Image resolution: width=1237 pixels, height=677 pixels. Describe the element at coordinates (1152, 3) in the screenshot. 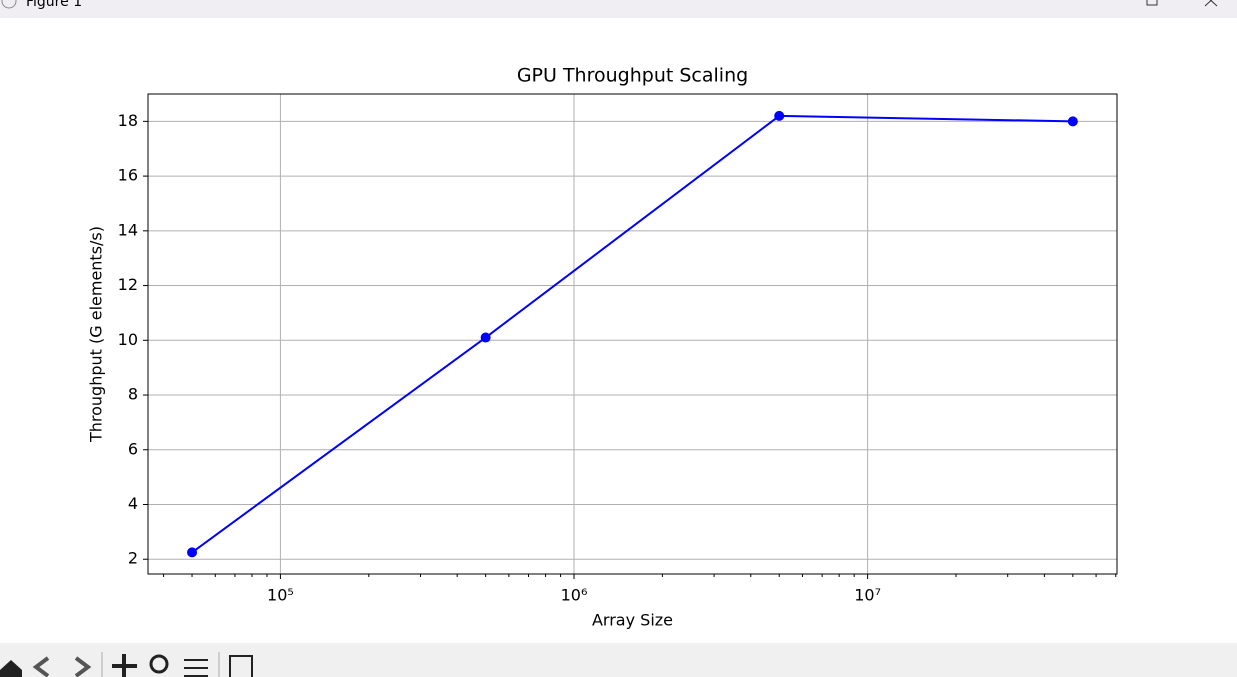

I see `maximize-button` at that location.